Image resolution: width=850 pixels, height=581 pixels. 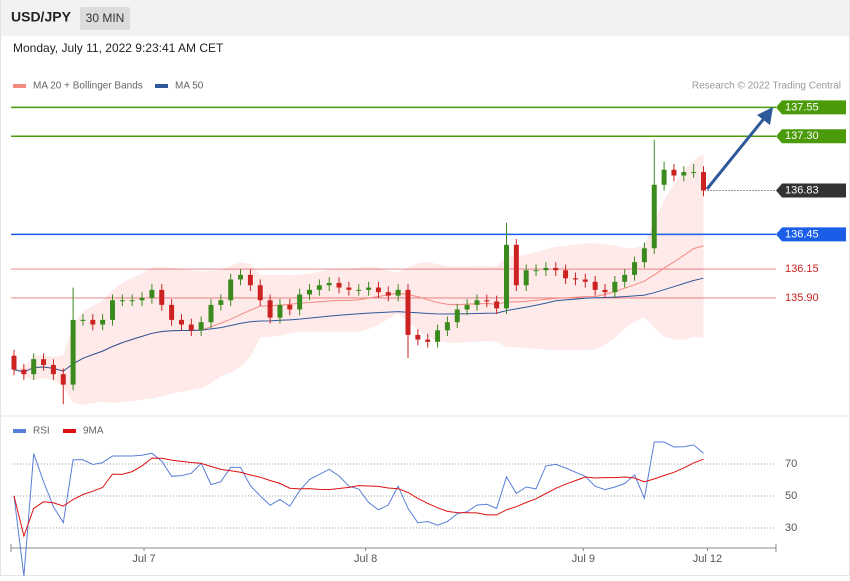 What do you see at coordinates (583, 559) in the screenshot?
I see `x-tick-label: Jul 9` at bounding box center [583, 559].